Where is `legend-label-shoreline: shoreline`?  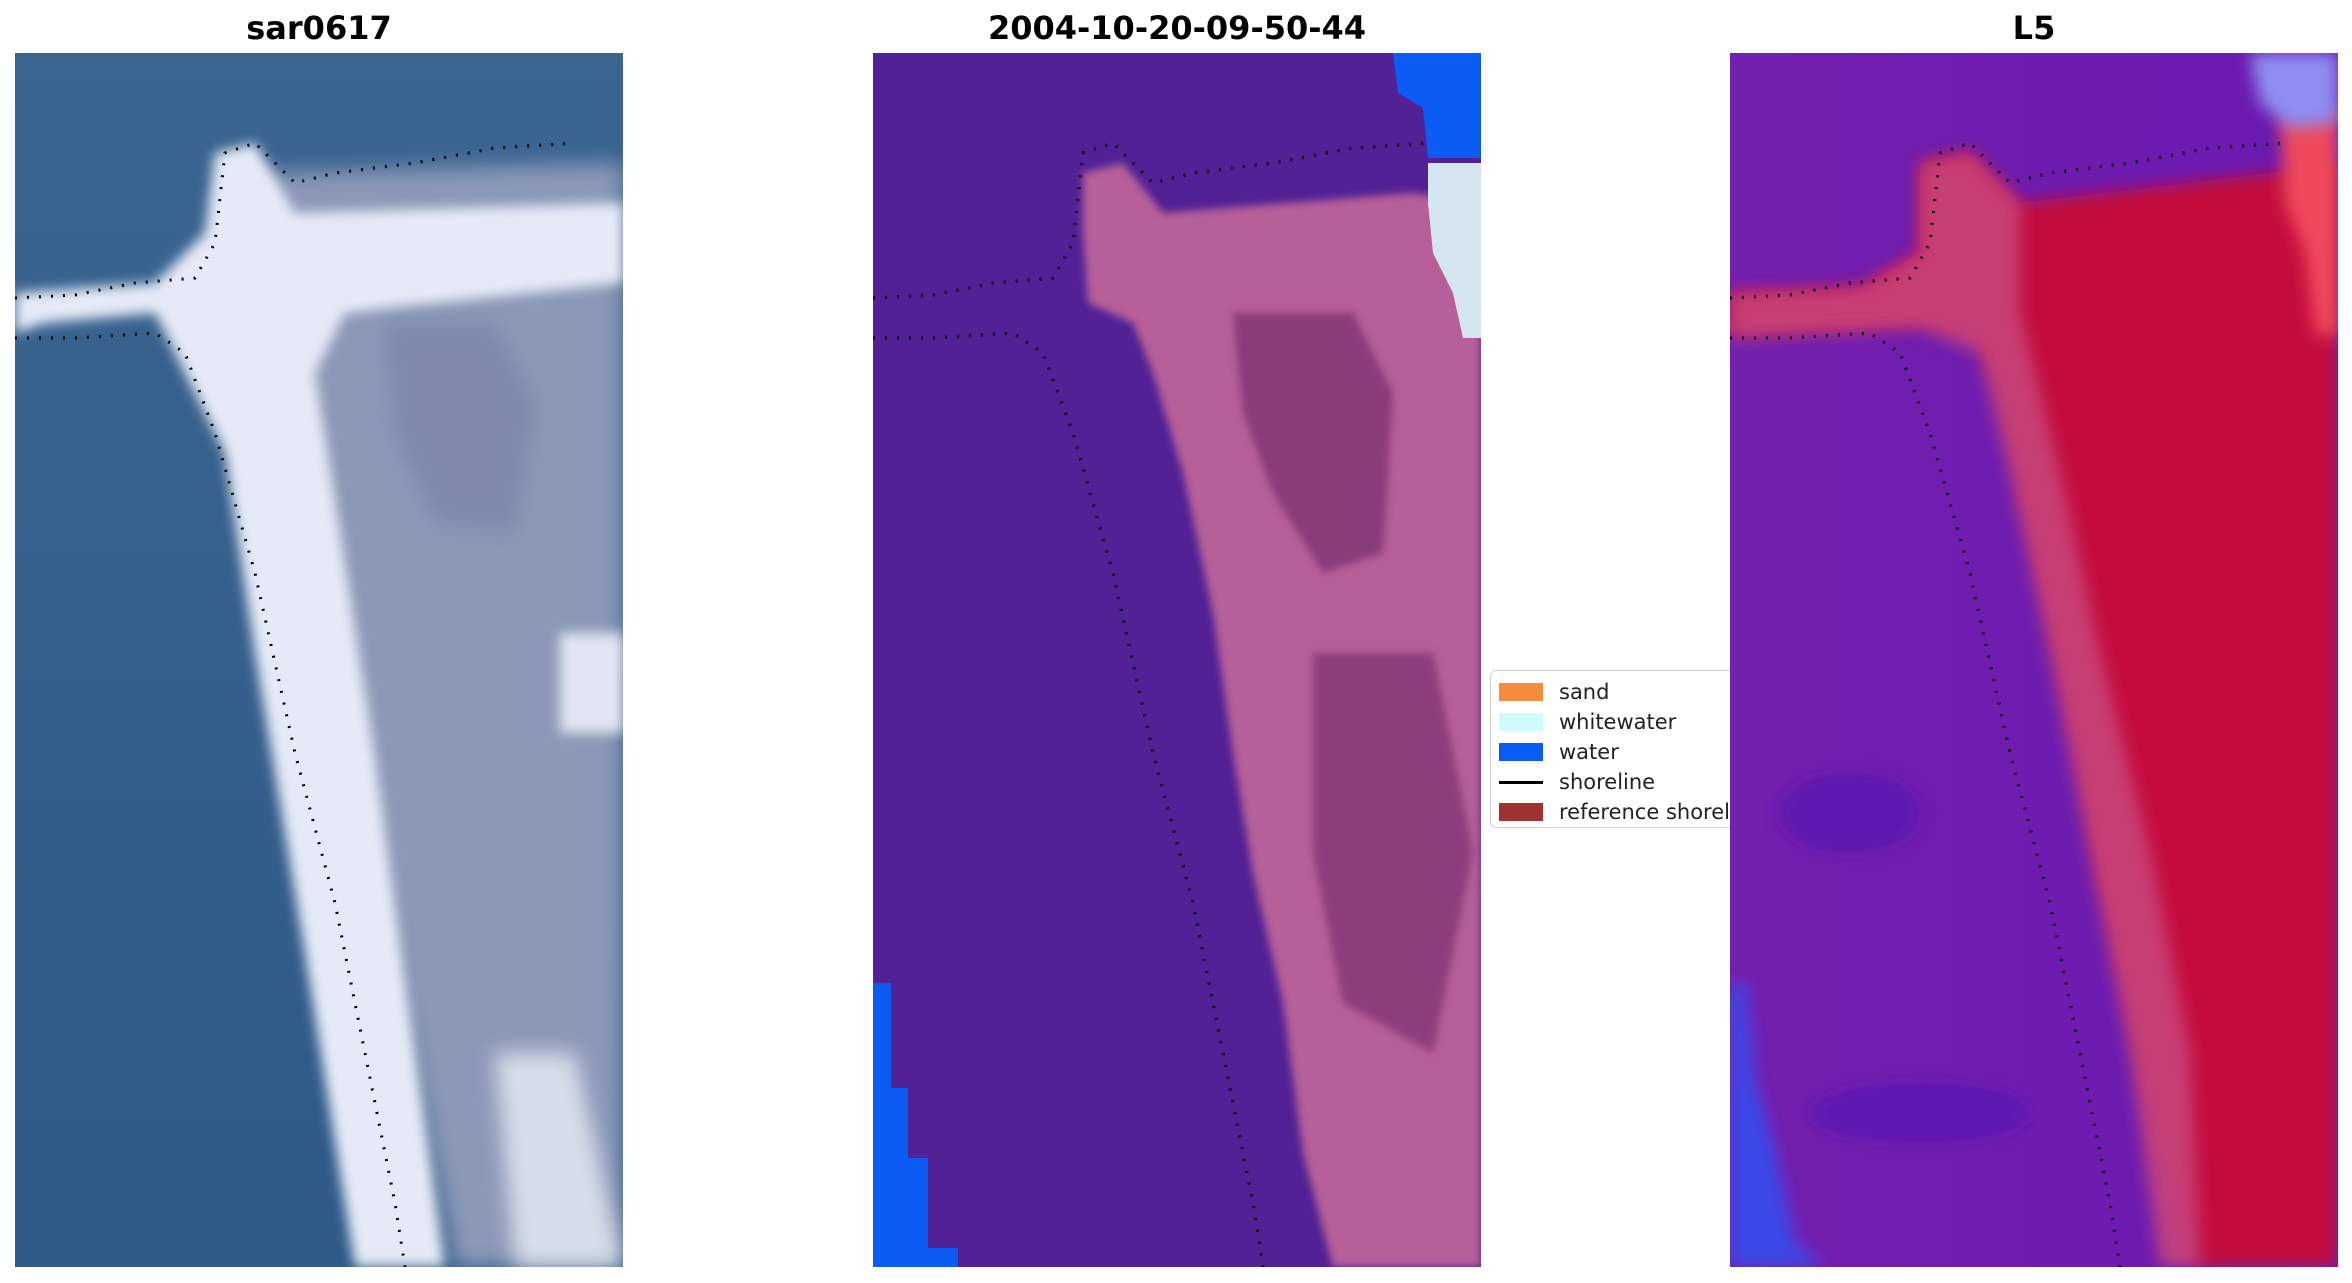
legend-label-shoreline: shoreline is located at coordinates (1607, 782).